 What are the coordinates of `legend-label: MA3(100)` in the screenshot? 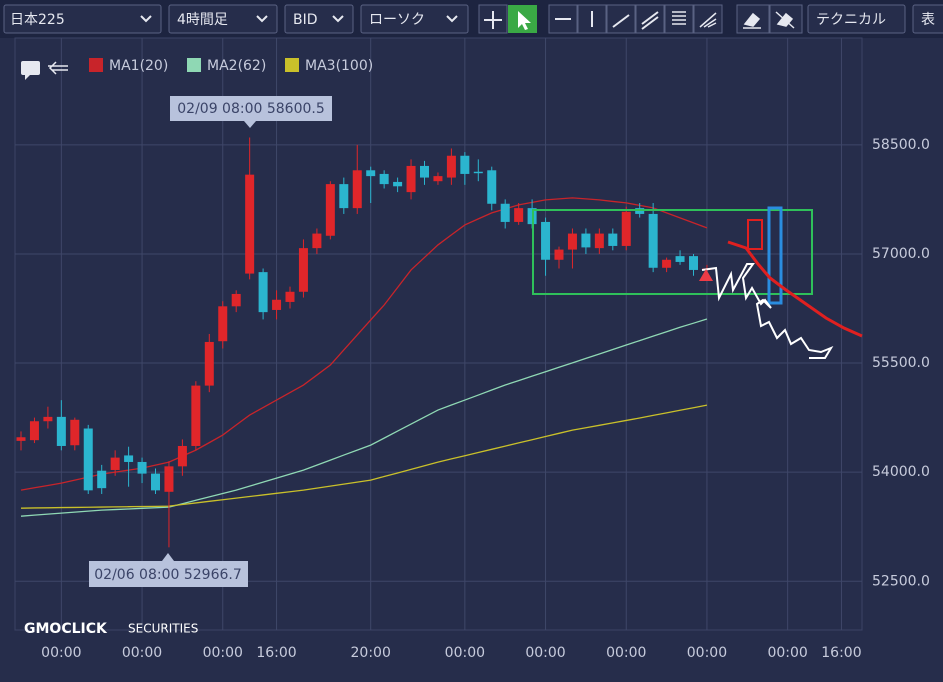 It's located at (339, 66).